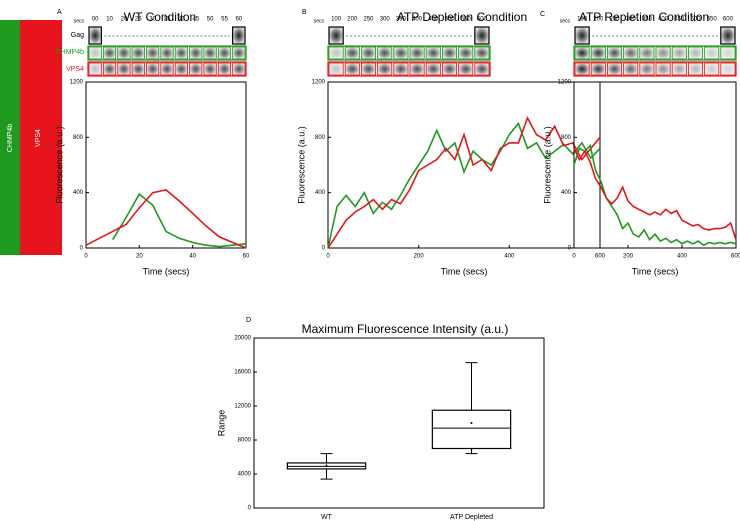  Describe the element at coordinates (59, 165) in the screenshot. I see `y-axis-label: Fluorescence (a.u.)` at that location.